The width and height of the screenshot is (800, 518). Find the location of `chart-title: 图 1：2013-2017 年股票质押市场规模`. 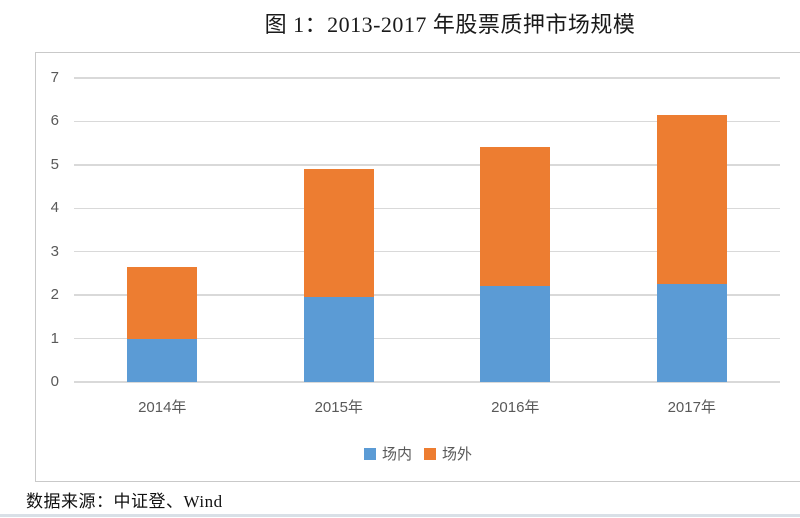

chart-title: 图 1：2013-2017 年股票质押市场规模 is located at coordinates (450, 24).